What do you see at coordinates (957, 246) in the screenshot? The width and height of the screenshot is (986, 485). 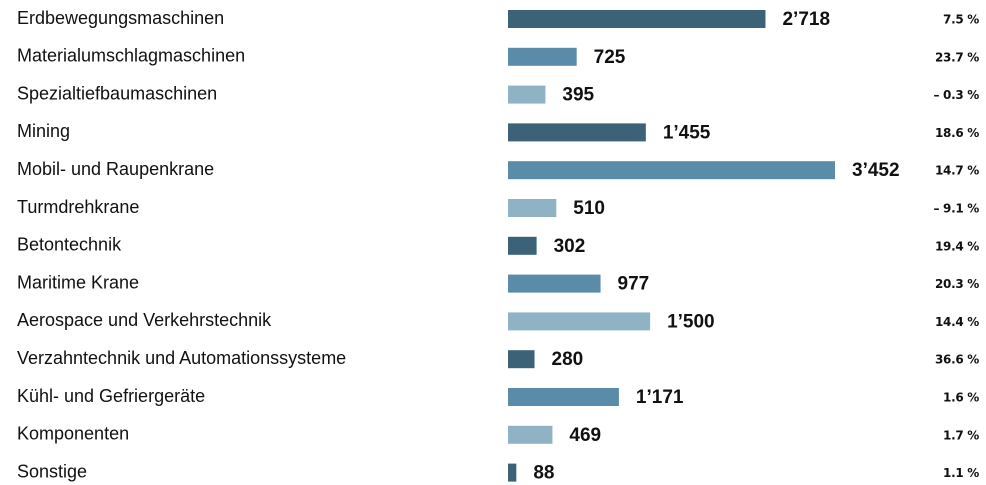 I see `change-label: 19.4 %` at bounding box center [957, 246].